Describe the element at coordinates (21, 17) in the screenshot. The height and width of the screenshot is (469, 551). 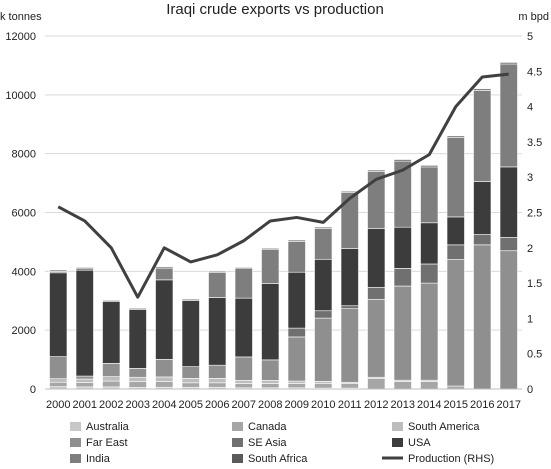
I see `y-axis-label: k tonnes` at that location.